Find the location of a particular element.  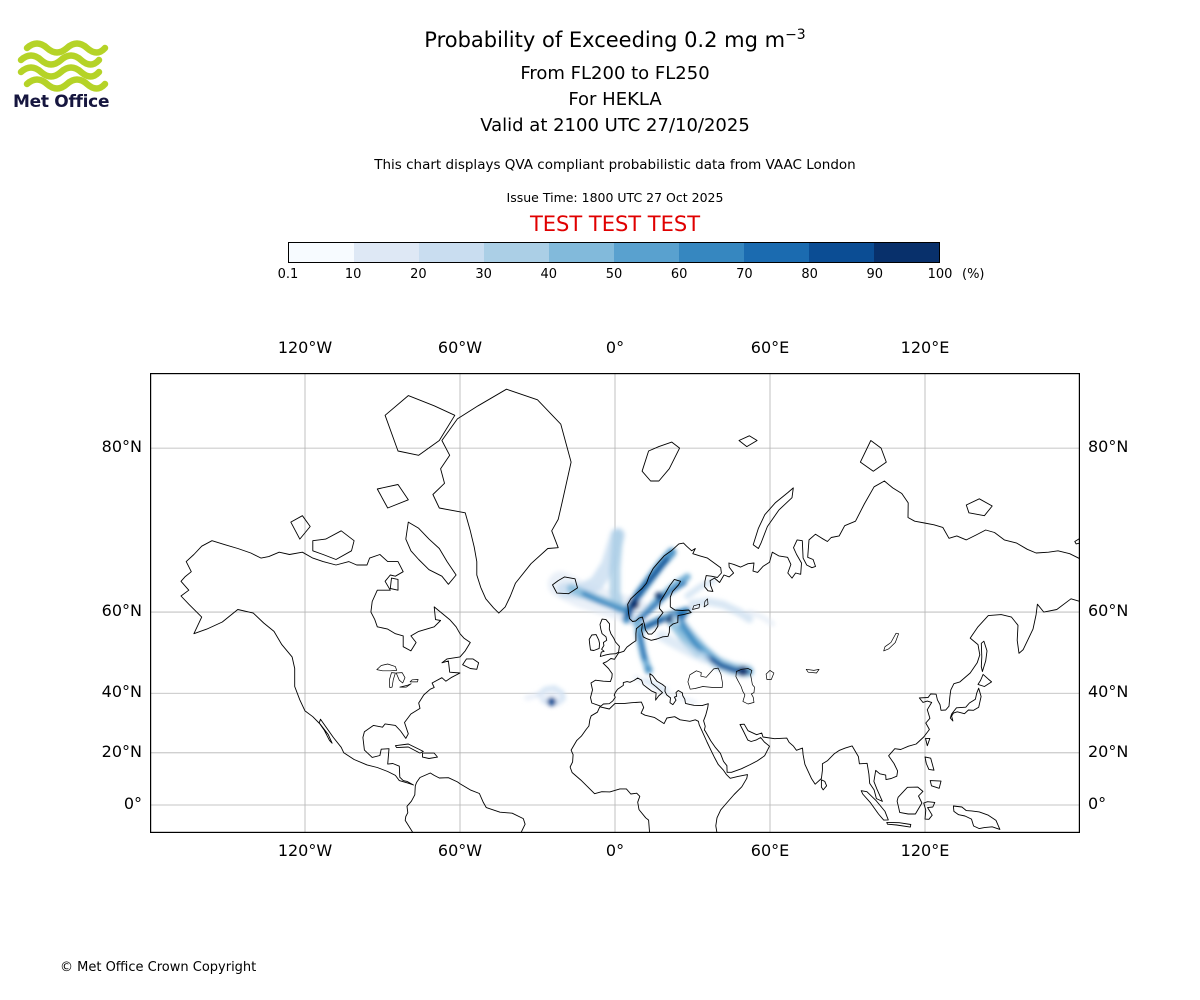

ash-probability-plumes is located at coordinates (650, 617).